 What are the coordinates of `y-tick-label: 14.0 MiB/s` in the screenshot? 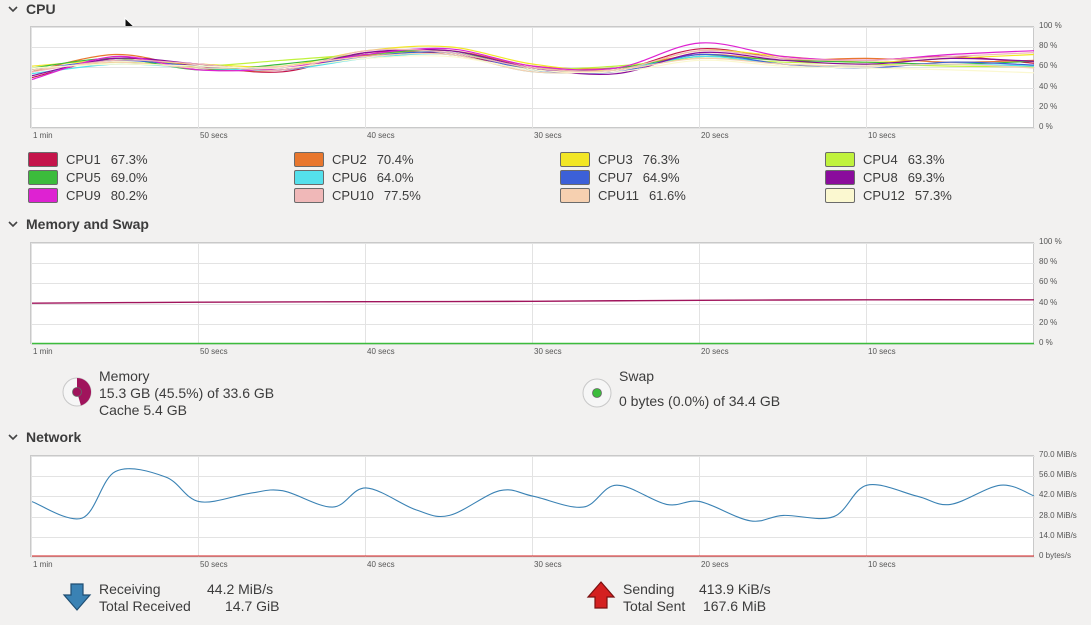 It's located at (1058, 535).